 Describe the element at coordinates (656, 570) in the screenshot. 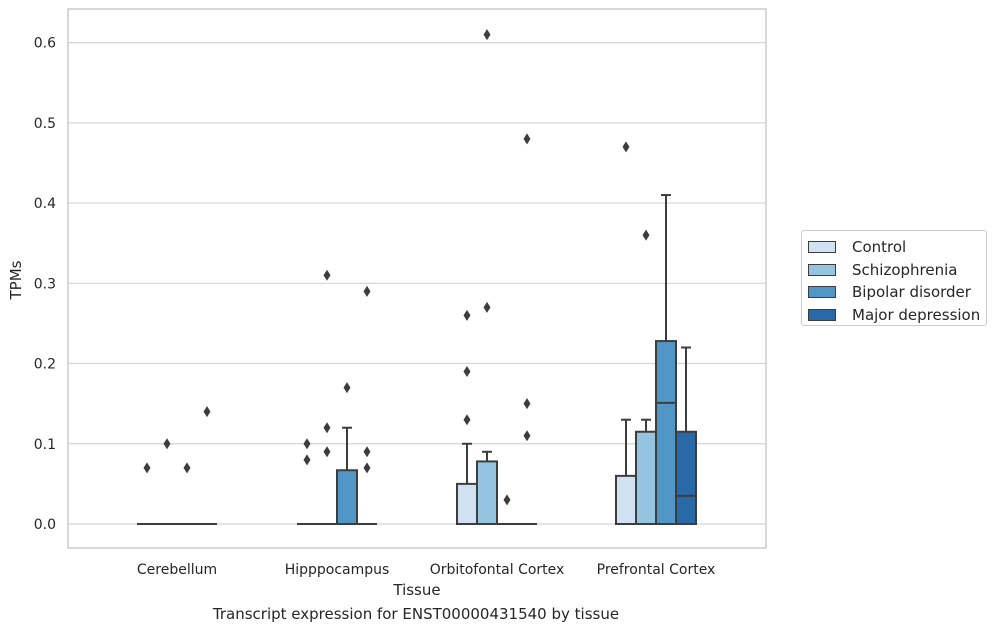

I see `x-tick-label: Prefrontal Cortex` at that location.